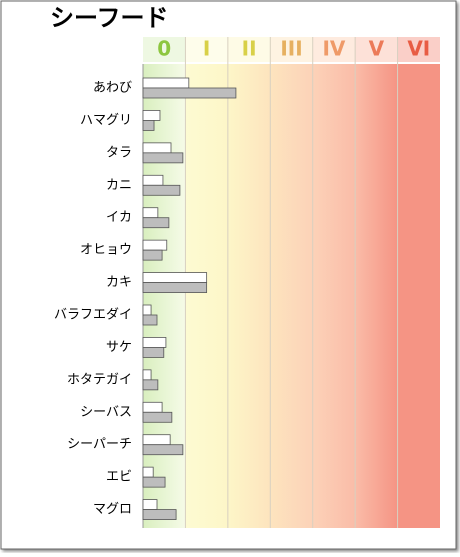 The height and width of the screenshot is (557, 460). I want to click on y-tick-label: サケ, so click(119, 347).